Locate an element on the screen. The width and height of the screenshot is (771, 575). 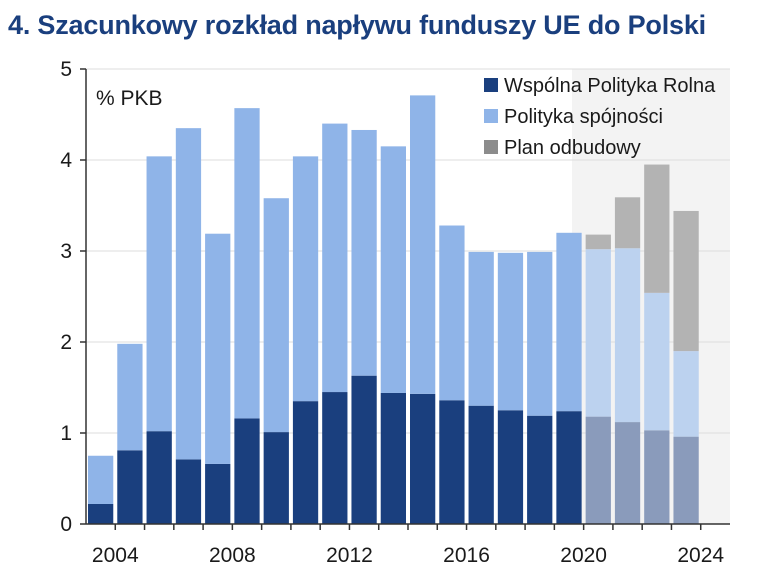
y-tick-label: 2 is located at coordinates (66, 342).